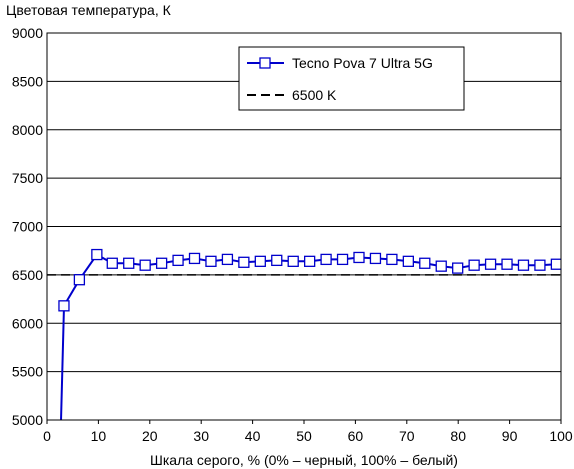 This screenshot has height=469, width=574. What do you see at coordinates (27, 420) in the screenshot?
I see `y-tick-label: 5000` at bounding box center [27, 420].